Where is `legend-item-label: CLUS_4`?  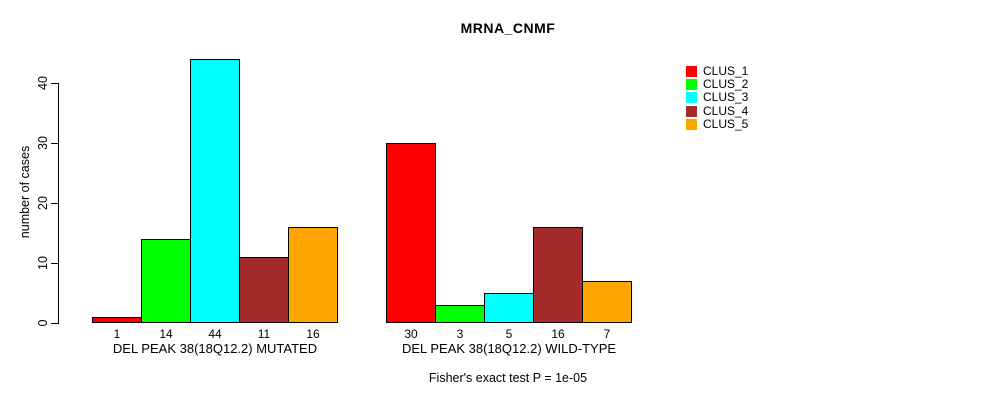 legend-item-label: CLUS_4 is located at coordinates (726, 110).